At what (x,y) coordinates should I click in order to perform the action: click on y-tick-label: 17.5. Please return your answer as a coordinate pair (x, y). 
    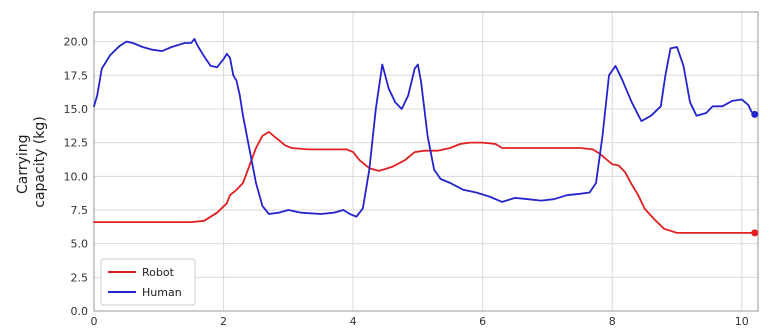
    Looking at the image, I should click on (76, 75).